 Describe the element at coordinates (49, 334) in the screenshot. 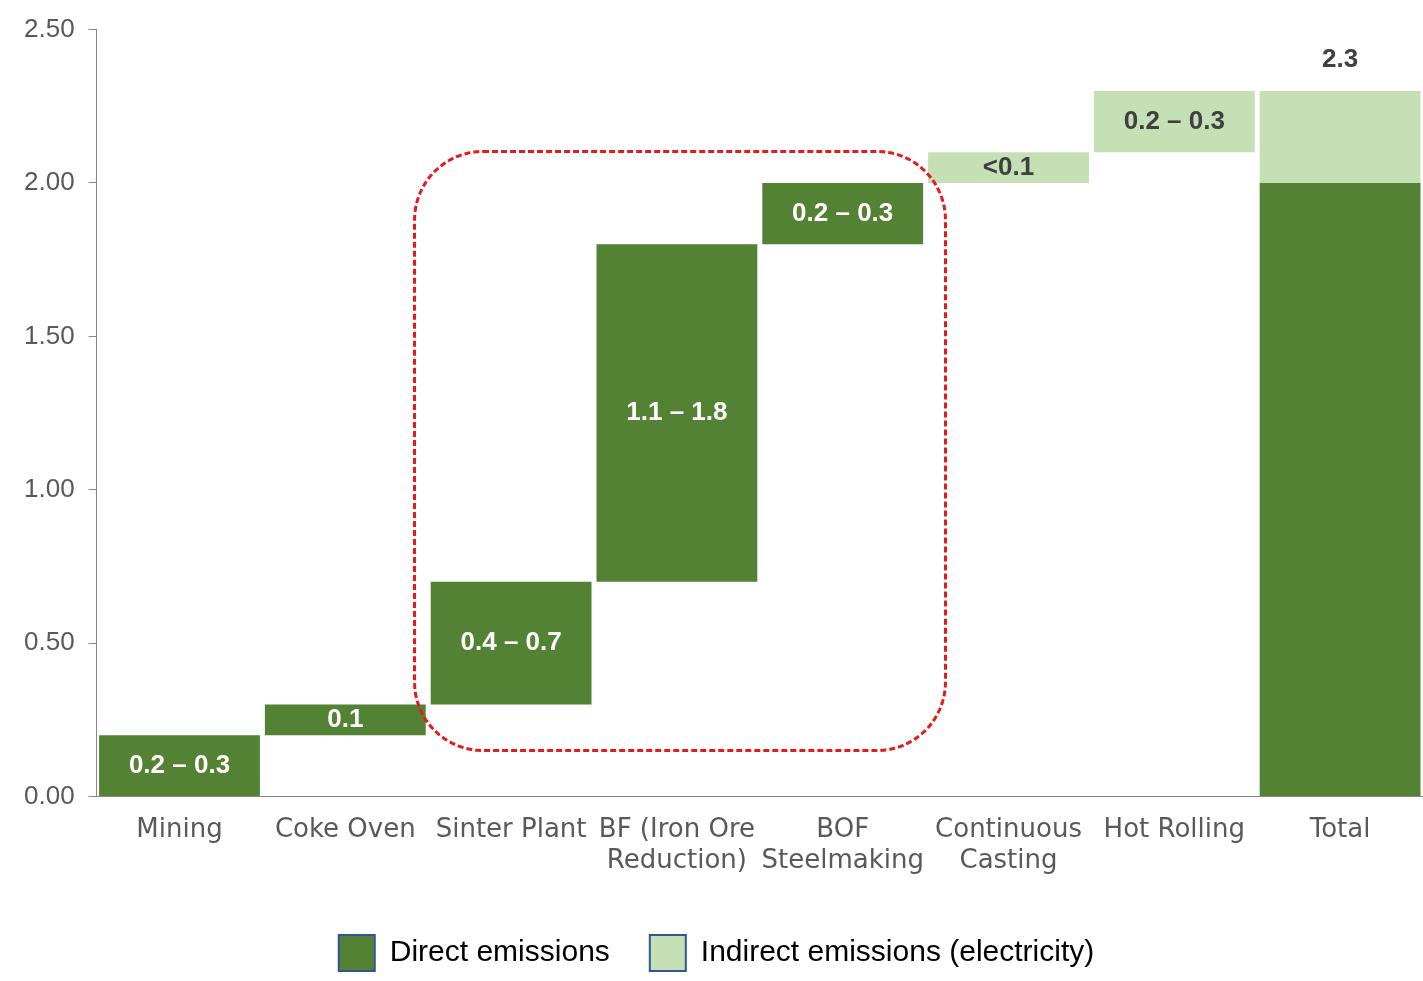

I see `y-tick-label: 1.50` at that location.